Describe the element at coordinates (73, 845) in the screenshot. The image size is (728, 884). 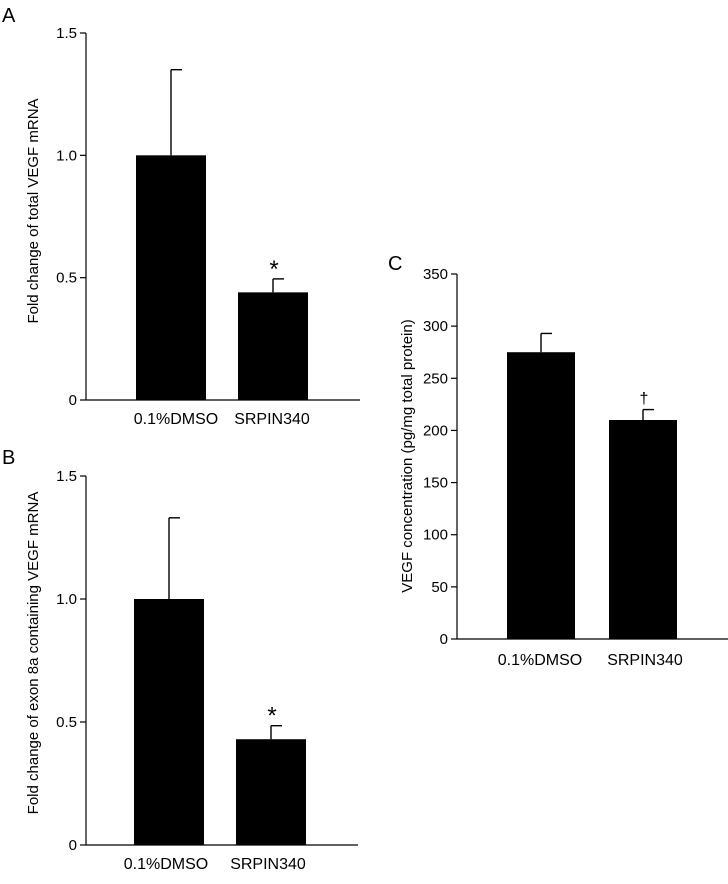
I see `panel-b-y-tick-label: 0` at that location.